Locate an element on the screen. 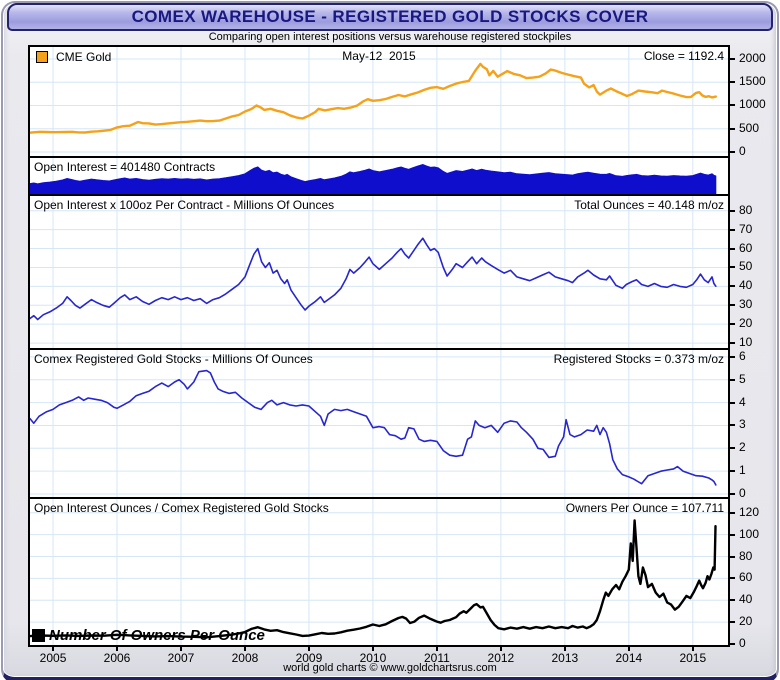 This screenshot has height=680, width=780. x-tick-label: 2015 is located at coordinates (693, 658).